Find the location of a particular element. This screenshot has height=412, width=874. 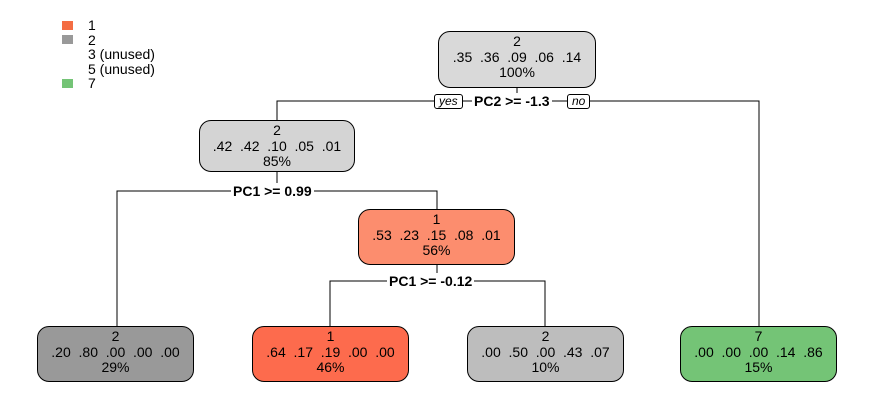

node-root-probs: .35 .36 .09 .06 .14 is located at coordinates (517, 56).